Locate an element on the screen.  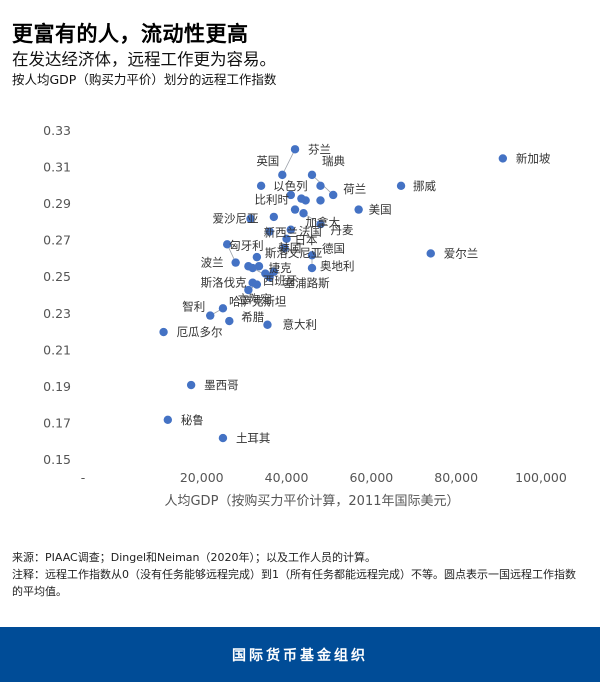
data-point-label: 斯洛文尼亚 is located at coordinates (294, 253).